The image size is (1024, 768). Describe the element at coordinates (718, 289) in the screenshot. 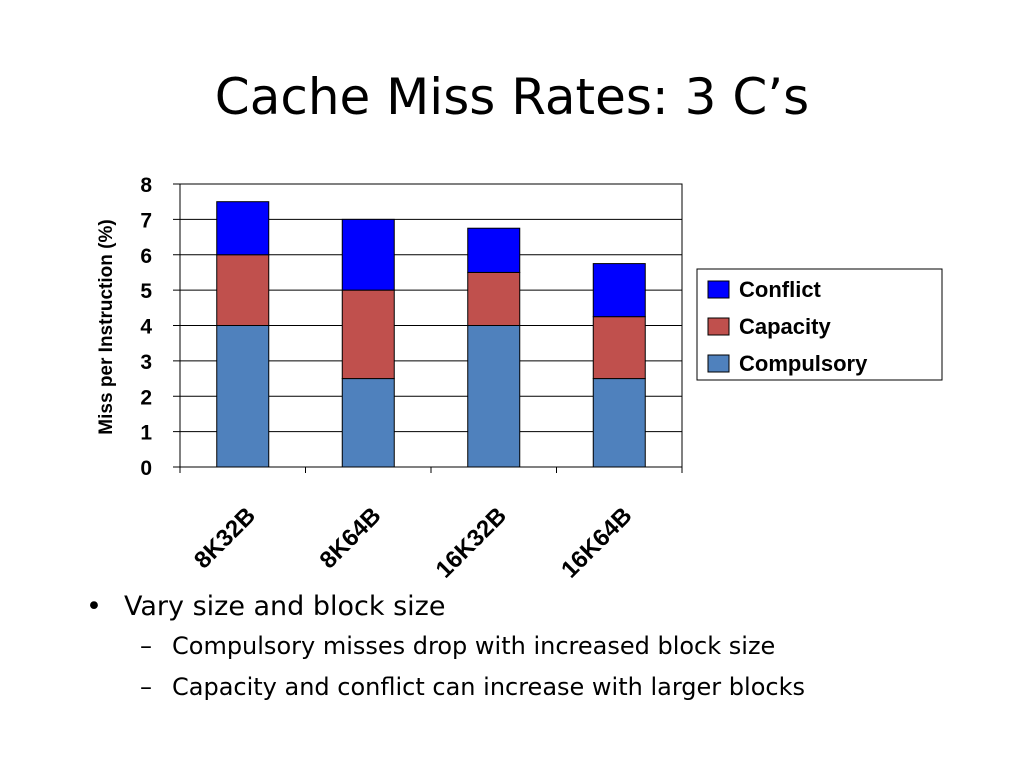

I see `legend-swatch-conflict` at that location.